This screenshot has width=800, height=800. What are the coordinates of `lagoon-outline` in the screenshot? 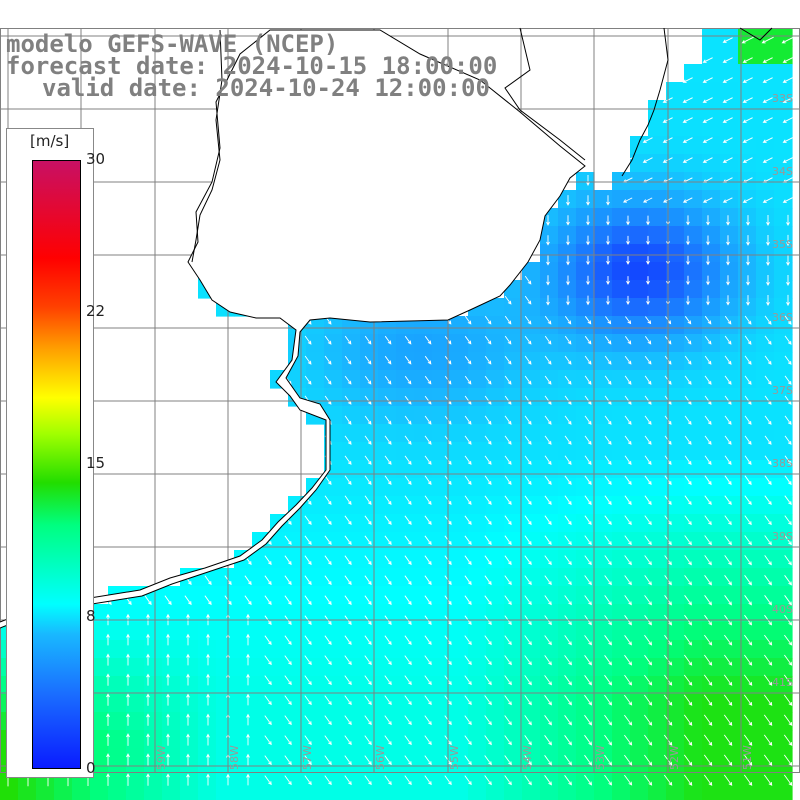 It's located at (756, 34).